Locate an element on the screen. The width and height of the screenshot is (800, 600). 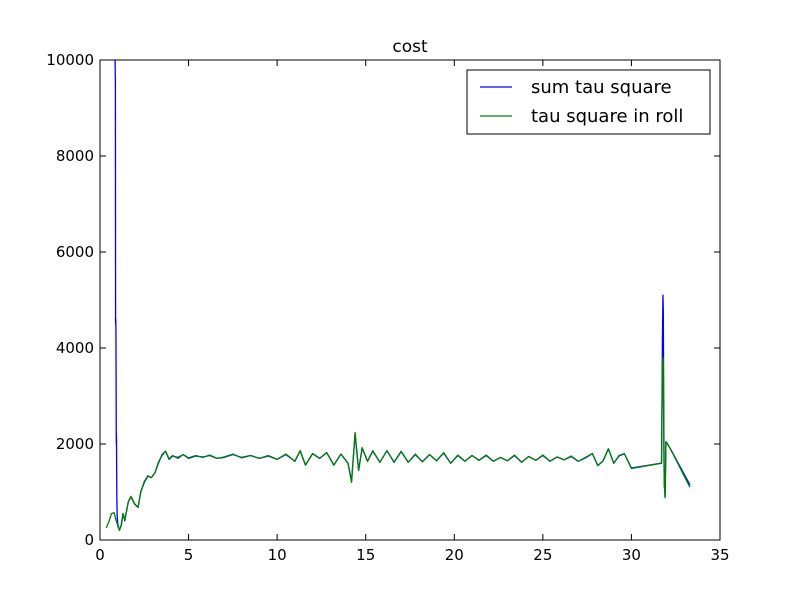
x-tick-label: 10 is located at coordinates (277, 555).